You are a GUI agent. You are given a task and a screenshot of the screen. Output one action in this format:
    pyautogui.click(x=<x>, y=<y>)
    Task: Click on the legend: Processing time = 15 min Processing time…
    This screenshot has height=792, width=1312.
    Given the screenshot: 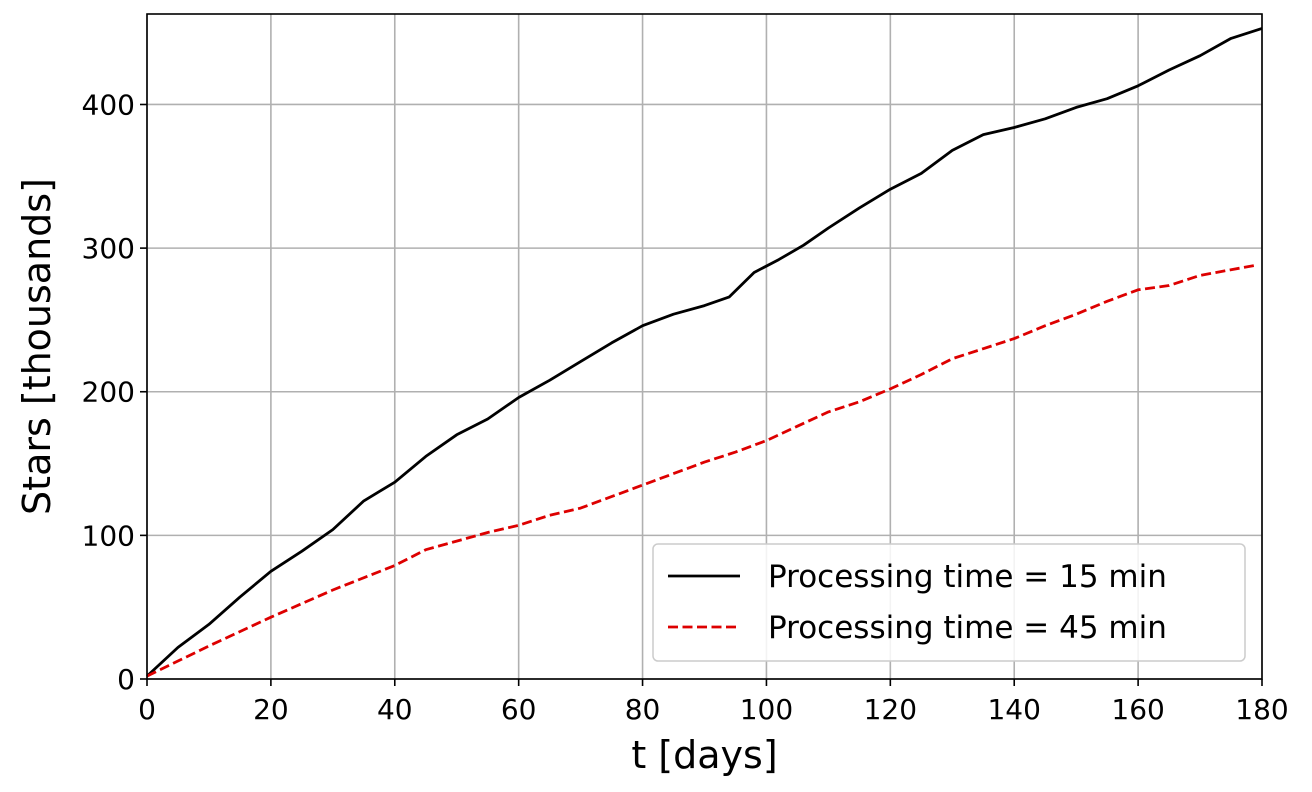 What is the action you would take?
    pyautogui.click(x=949, y=602)
    